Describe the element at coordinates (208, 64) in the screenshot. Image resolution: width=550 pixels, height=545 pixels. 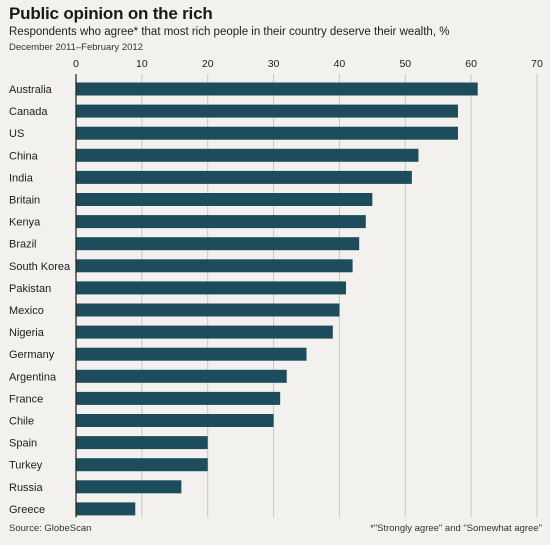
I see `x-tick-label: 20` at that location.